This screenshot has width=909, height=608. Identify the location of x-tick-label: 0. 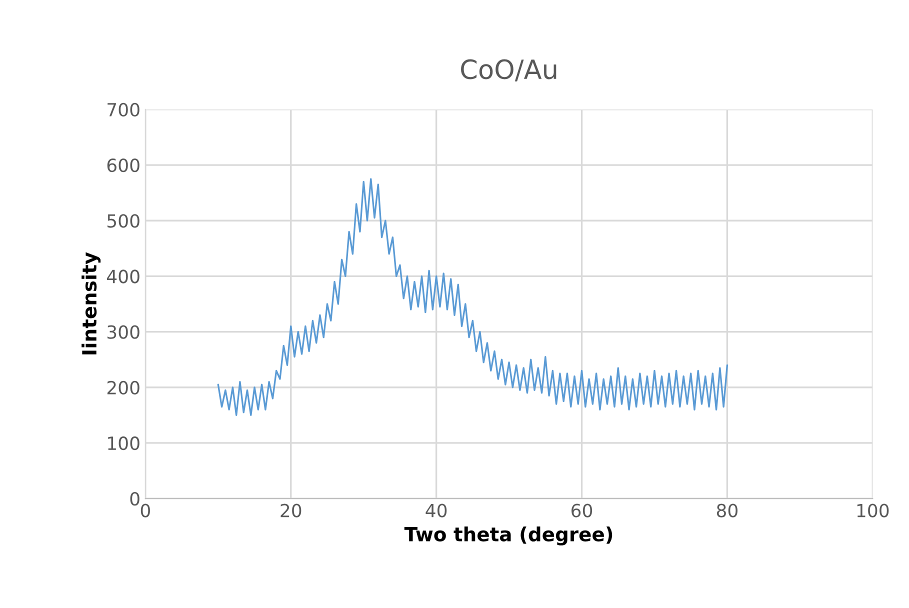
(145, 511).